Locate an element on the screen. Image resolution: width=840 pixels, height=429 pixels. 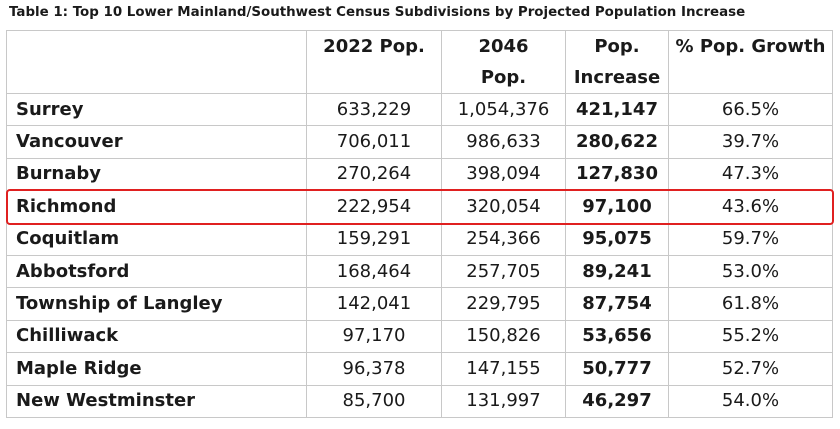
table-row-highlighted: Richmond 222,954 320,054 97,100 43.6% is located at coordinates (419, 207).